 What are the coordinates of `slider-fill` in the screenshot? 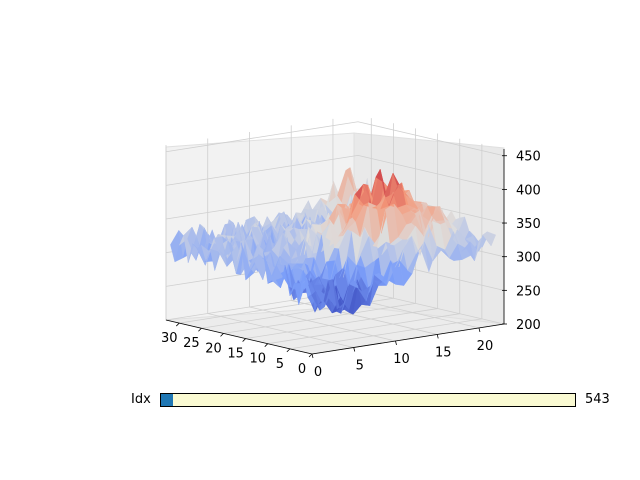 It's located at (167, 400).